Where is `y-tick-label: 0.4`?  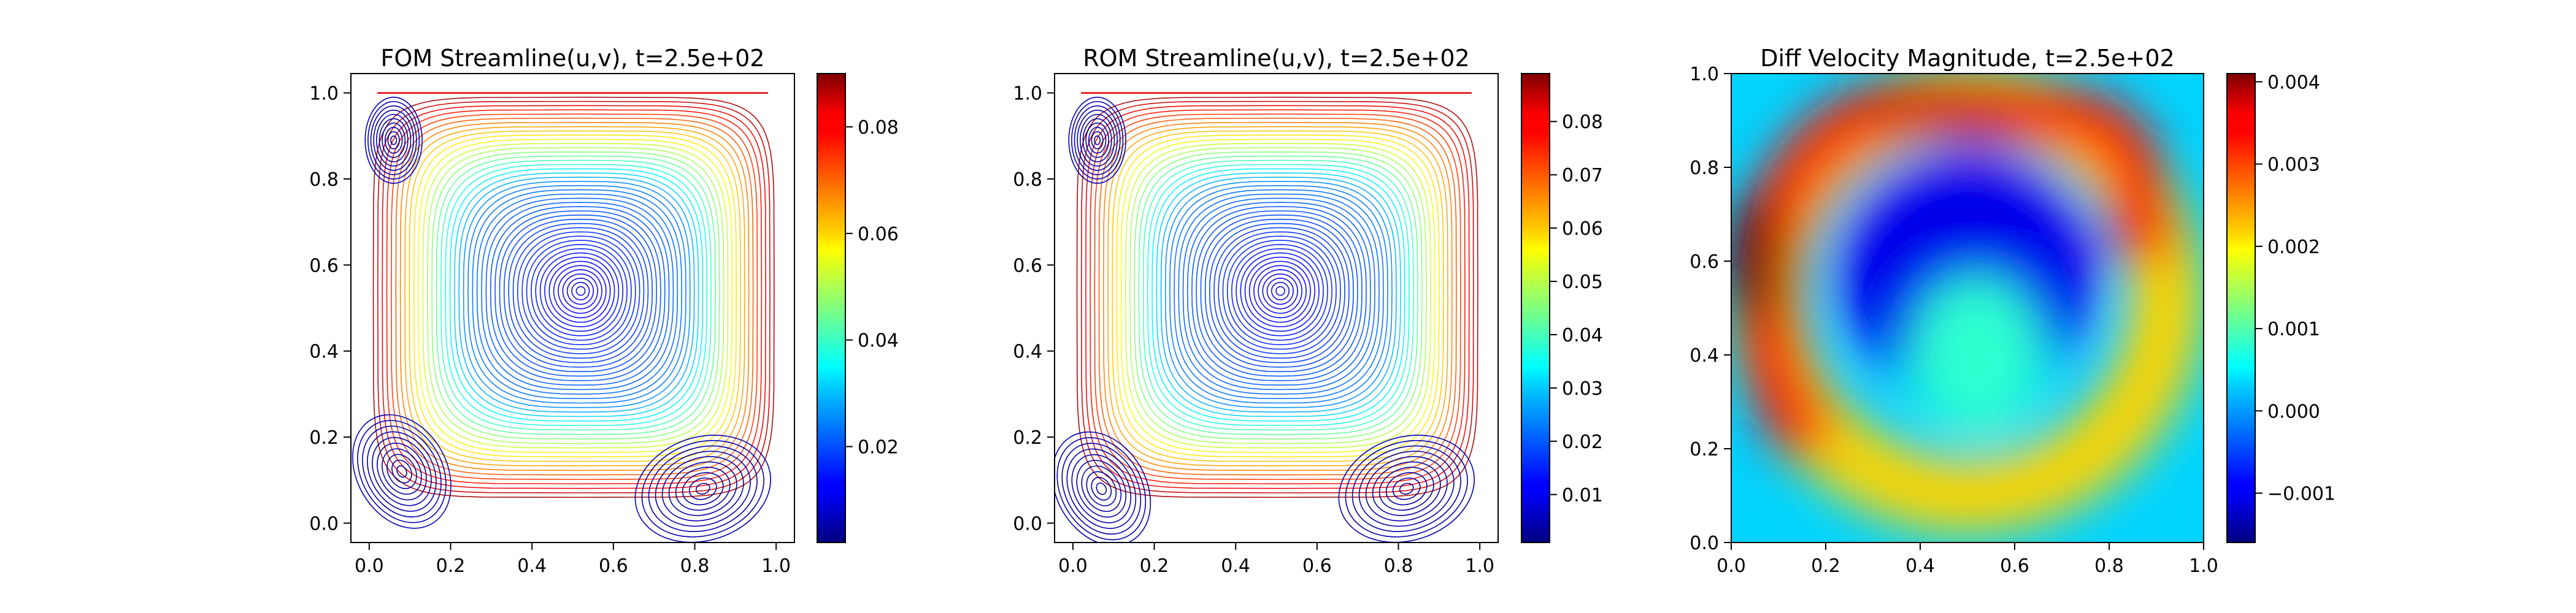
y-tick-label: 0.4 is located at coordinates (324, 352).